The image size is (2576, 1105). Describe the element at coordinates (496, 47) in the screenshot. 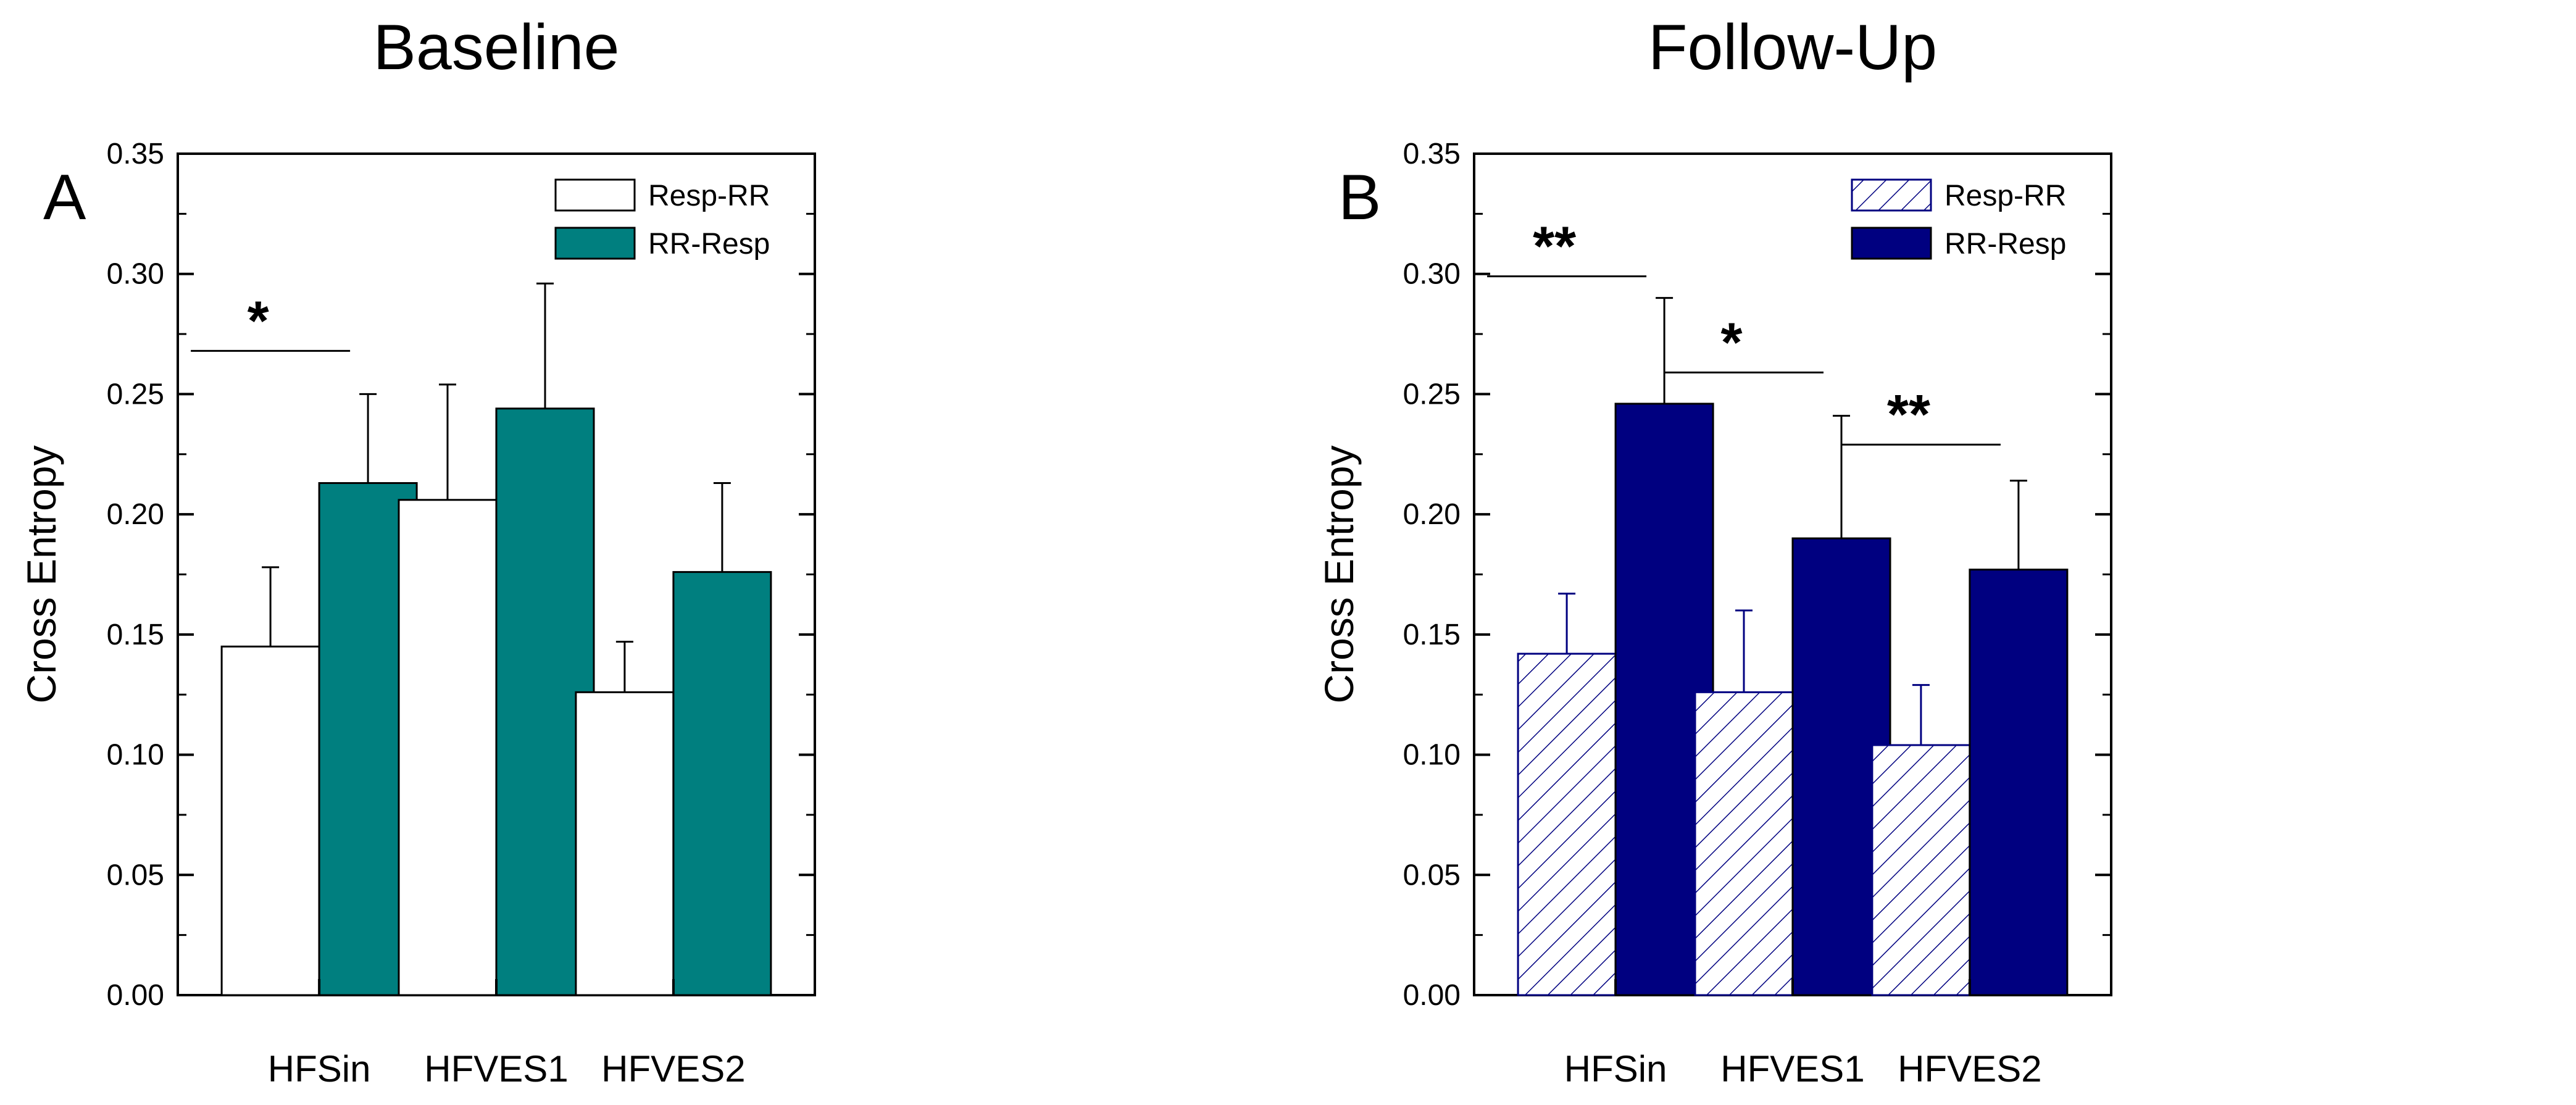

I see `chart-title: Baseline` at that location.